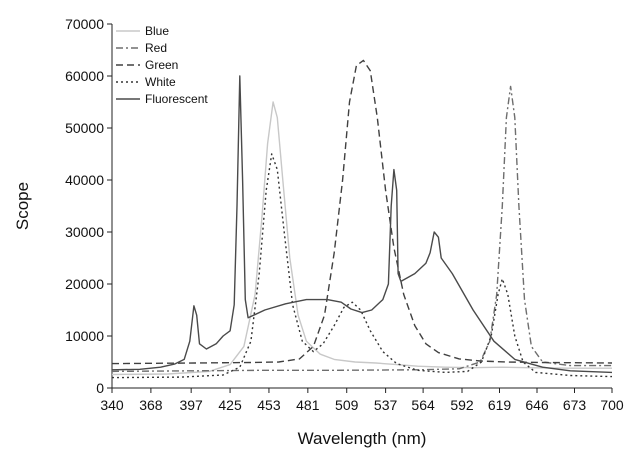  I want to click on y-tick-label: 60000, so click(84, 76).